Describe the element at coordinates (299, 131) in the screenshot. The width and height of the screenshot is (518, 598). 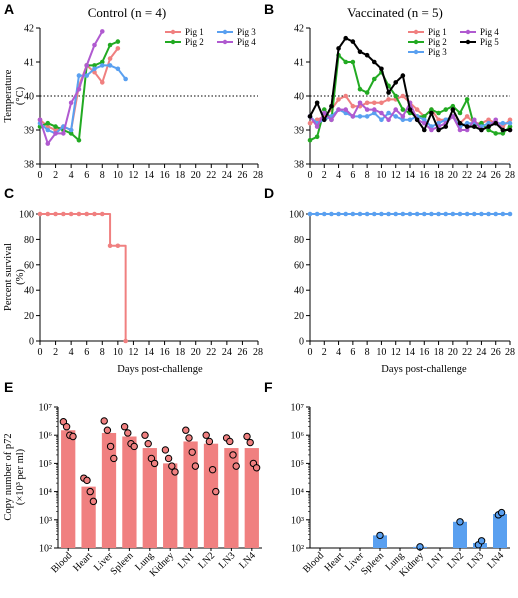
I see `panel-b-ytick-label: 39` at that location.